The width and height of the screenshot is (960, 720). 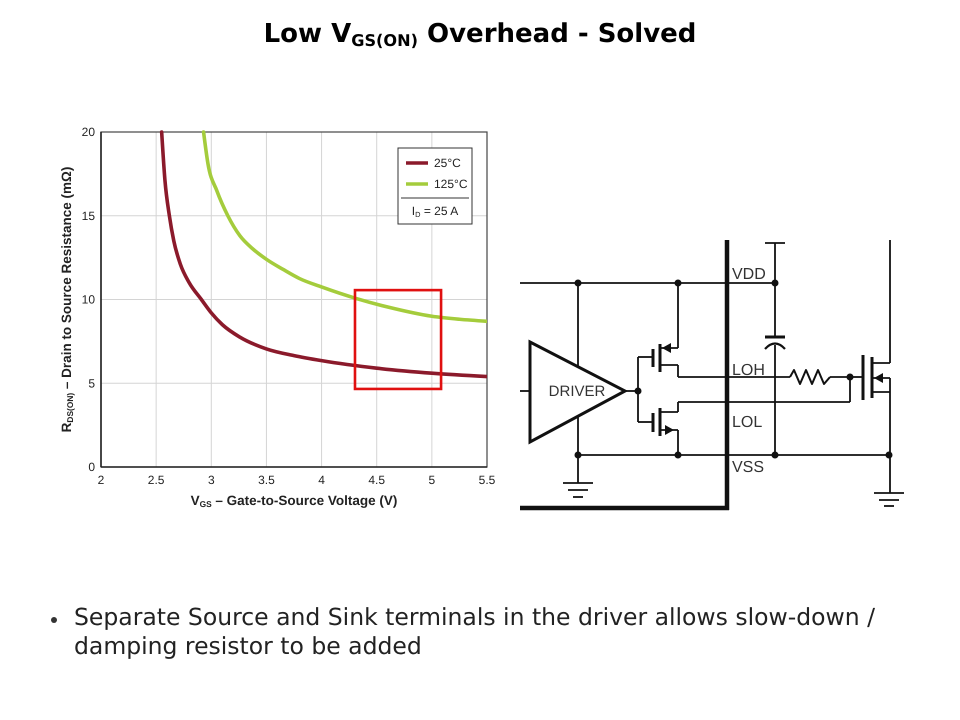 I want to click on annotation: I$_{D}$ = 25 A, so click(x=435, y=211).